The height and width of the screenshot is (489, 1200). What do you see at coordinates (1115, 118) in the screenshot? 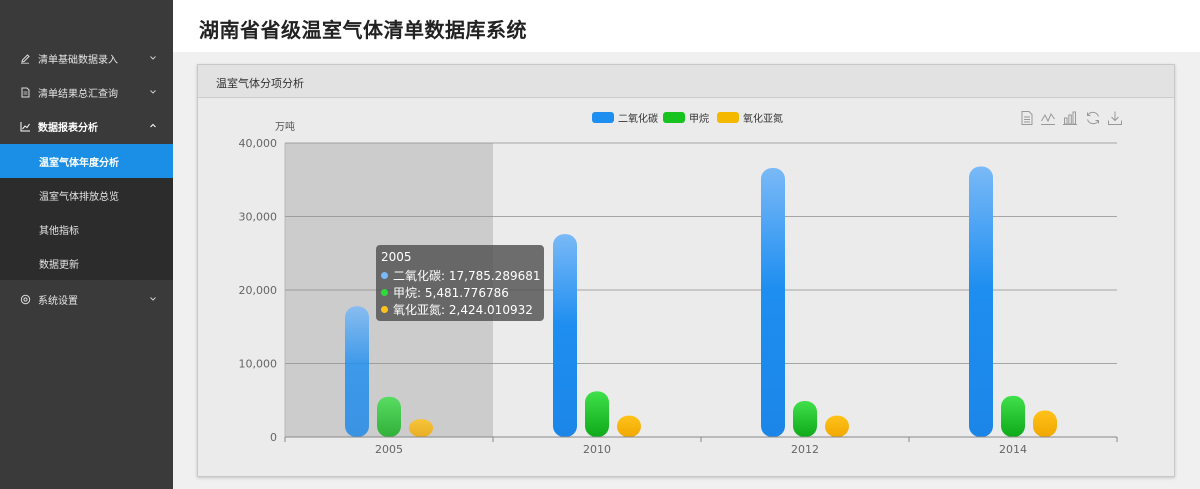
I see `download-icon` at bounding box center [1115, 118].